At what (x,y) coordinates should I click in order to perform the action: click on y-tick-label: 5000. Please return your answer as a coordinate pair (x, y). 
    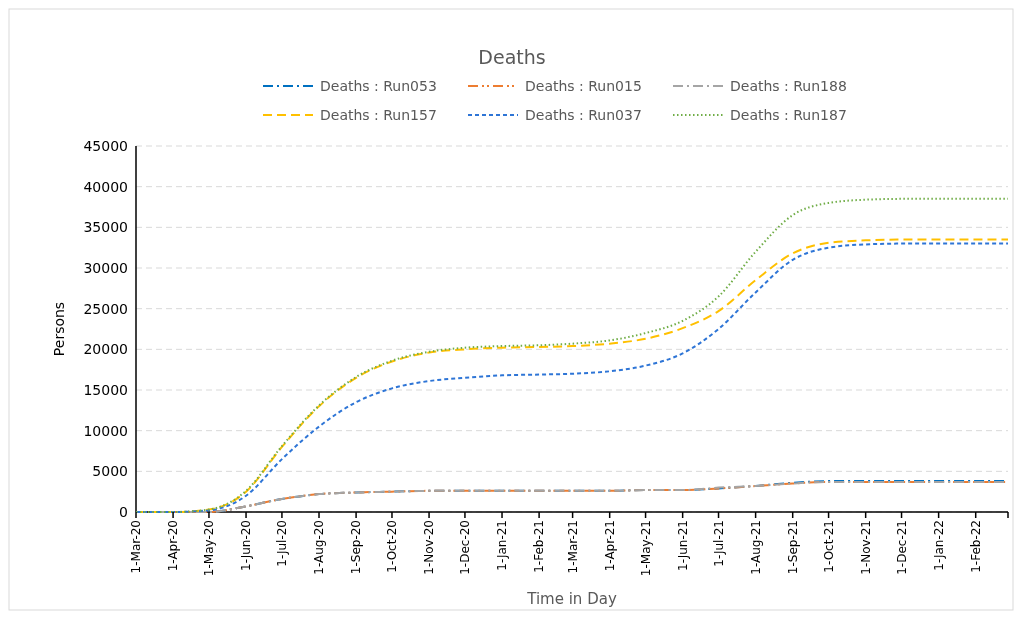
    Looking at the image, I should click on (110, 471).